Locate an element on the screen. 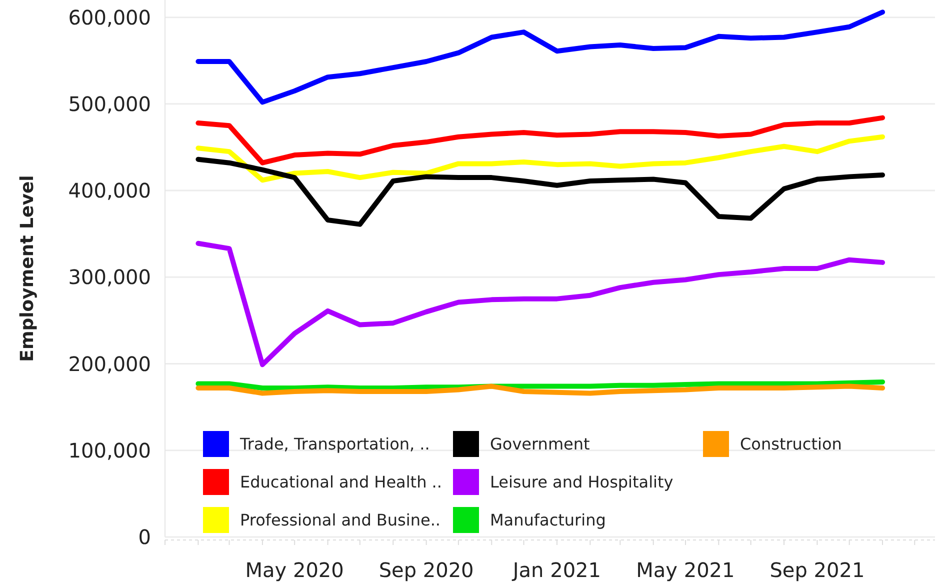 The height and width of the screenshot is (585, 945). legend-label: Trade, Transportation, .. is located at coordinates (334, 444).